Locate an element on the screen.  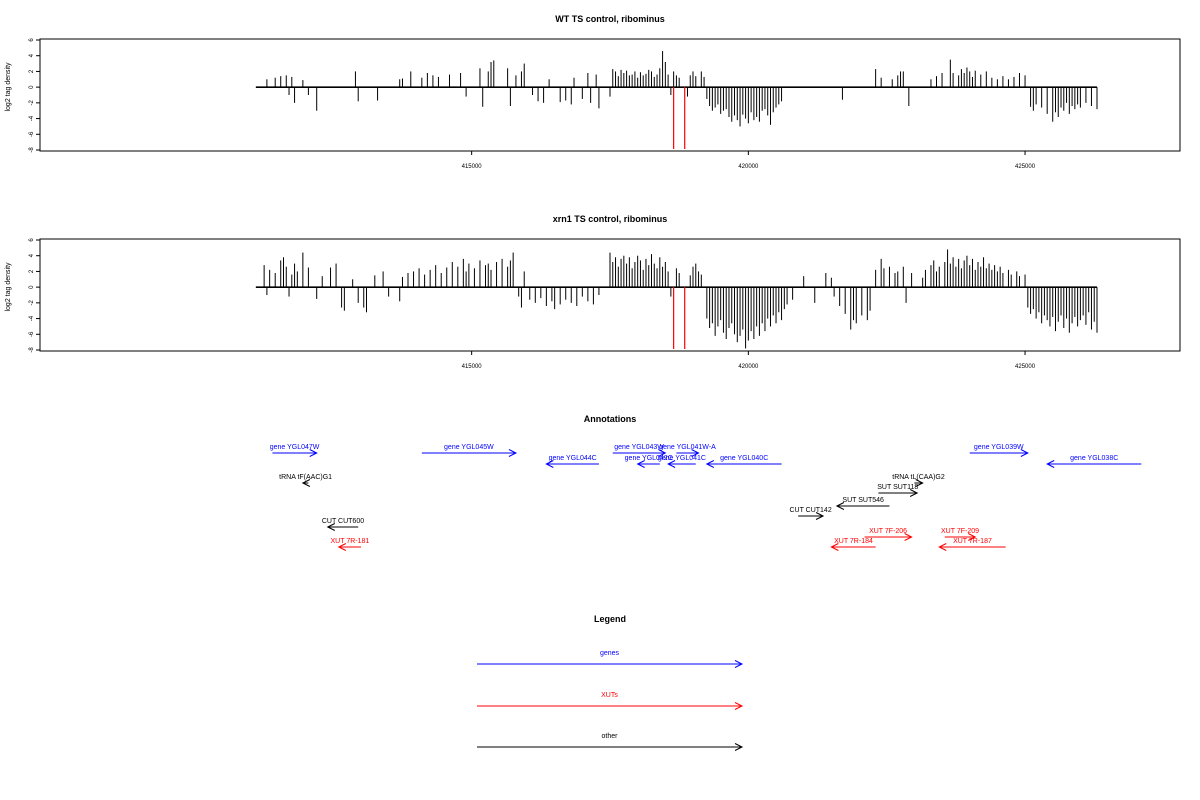
feature-label: gene YGL042C is located at coordinates (649, 458).